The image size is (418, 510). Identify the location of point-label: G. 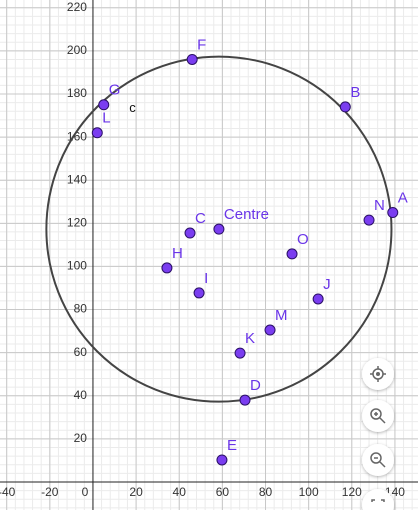
(115, 90).